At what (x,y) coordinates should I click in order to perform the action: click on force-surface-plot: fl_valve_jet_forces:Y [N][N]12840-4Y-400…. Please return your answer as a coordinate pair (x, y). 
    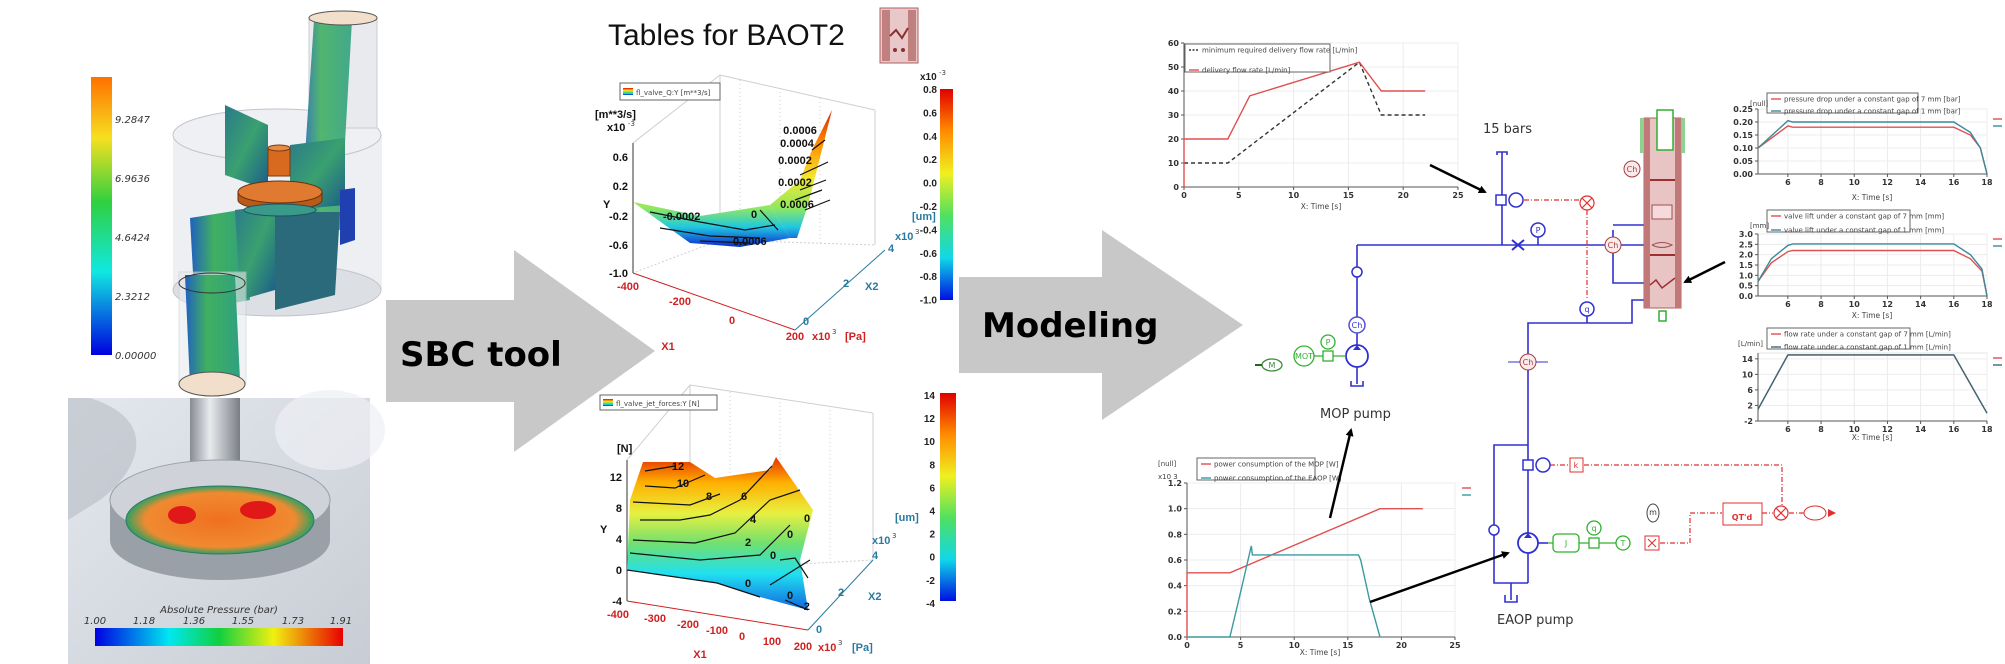
    Looking at the image, I should click on (777, 522).